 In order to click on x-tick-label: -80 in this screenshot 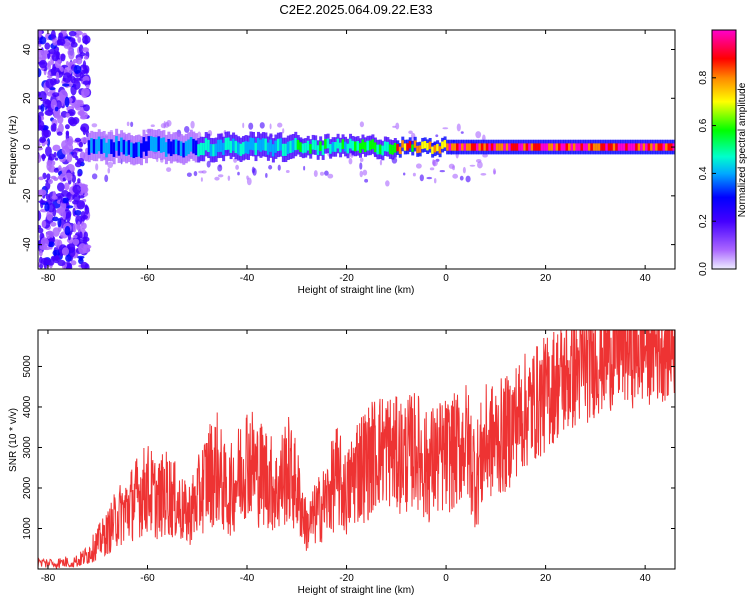, I will do `click(48, 578)`.